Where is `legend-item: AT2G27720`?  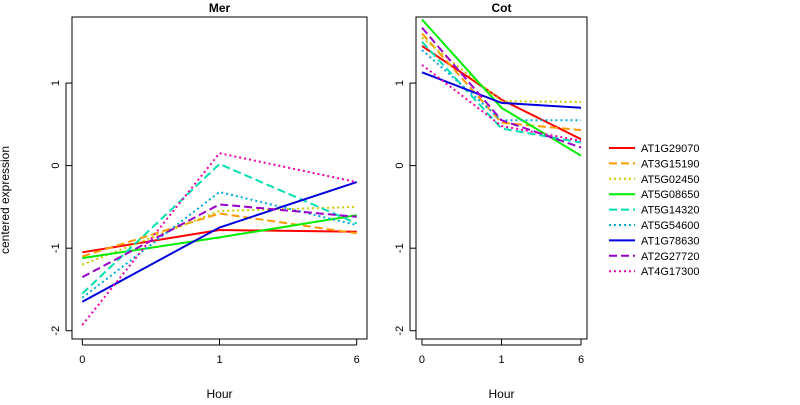
legend-item: AT2G27720 is located at coordinates (654, 257).